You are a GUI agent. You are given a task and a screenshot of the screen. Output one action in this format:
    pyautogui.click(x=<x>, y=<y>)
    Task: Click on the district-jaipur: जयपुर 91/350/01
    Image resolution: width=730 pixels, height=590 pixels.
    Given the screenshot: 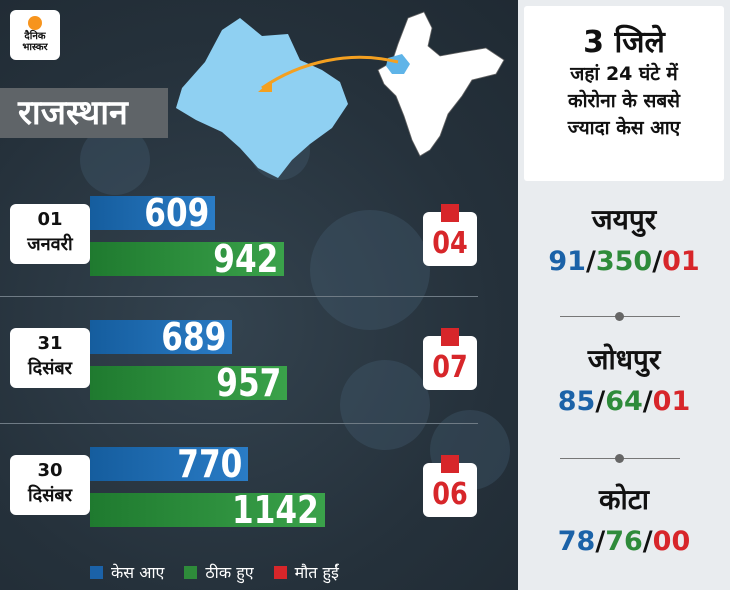 What is the action you would take?
    pyautogui.click(x=624, y=238)
    